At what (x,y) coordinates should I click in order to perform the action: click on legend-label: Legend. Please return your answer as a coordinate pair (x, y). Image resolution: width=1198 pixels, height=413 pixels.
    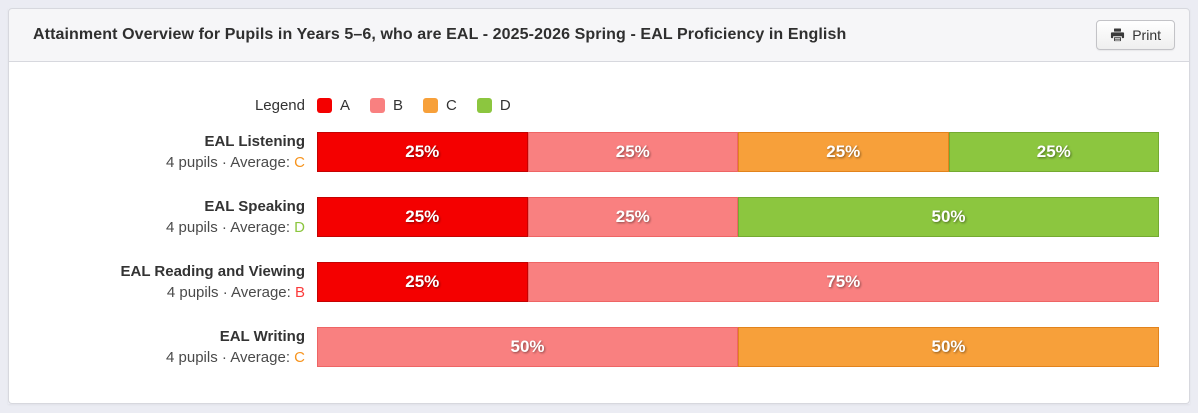
    Looking at the image, I should click on (279, 105).